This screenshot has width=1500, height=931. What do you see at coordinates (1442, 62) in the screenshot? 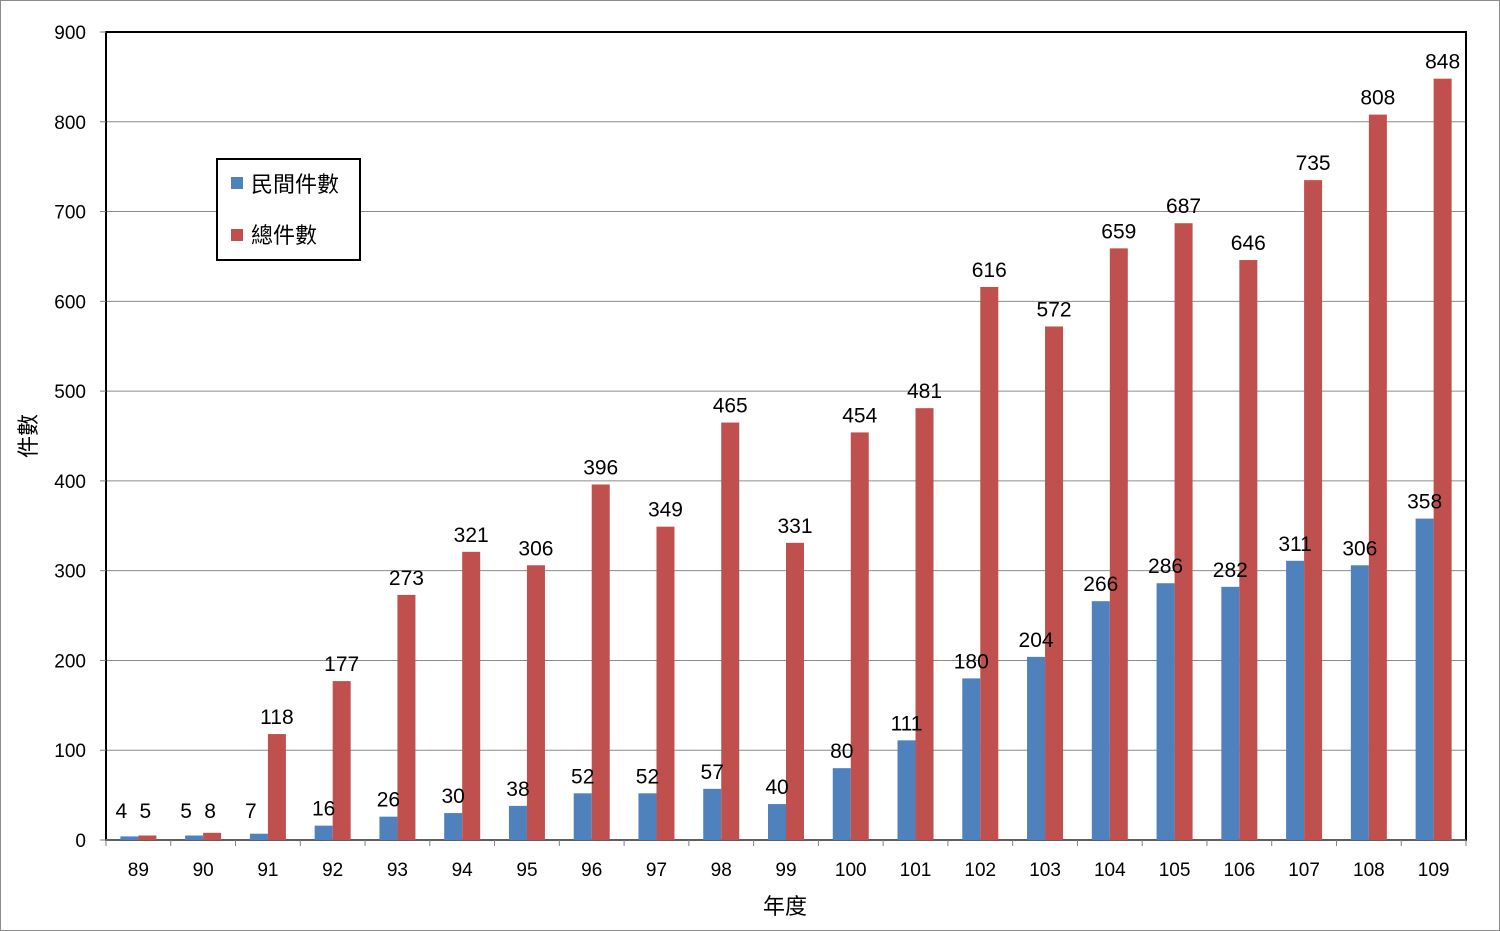
I see `data-label-total: 848` at bounding box center [1442, 62].